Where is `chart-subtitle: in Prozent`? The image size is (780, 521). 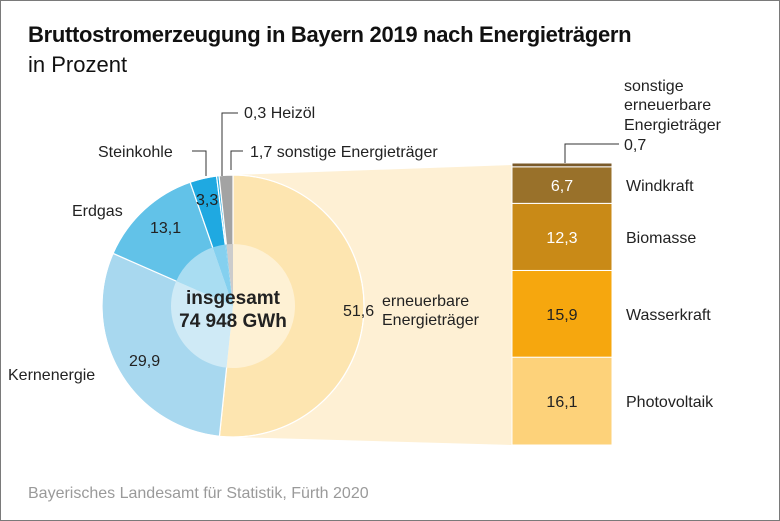 chart-subtitle: in Prozent is located at coordinates (78, 64).